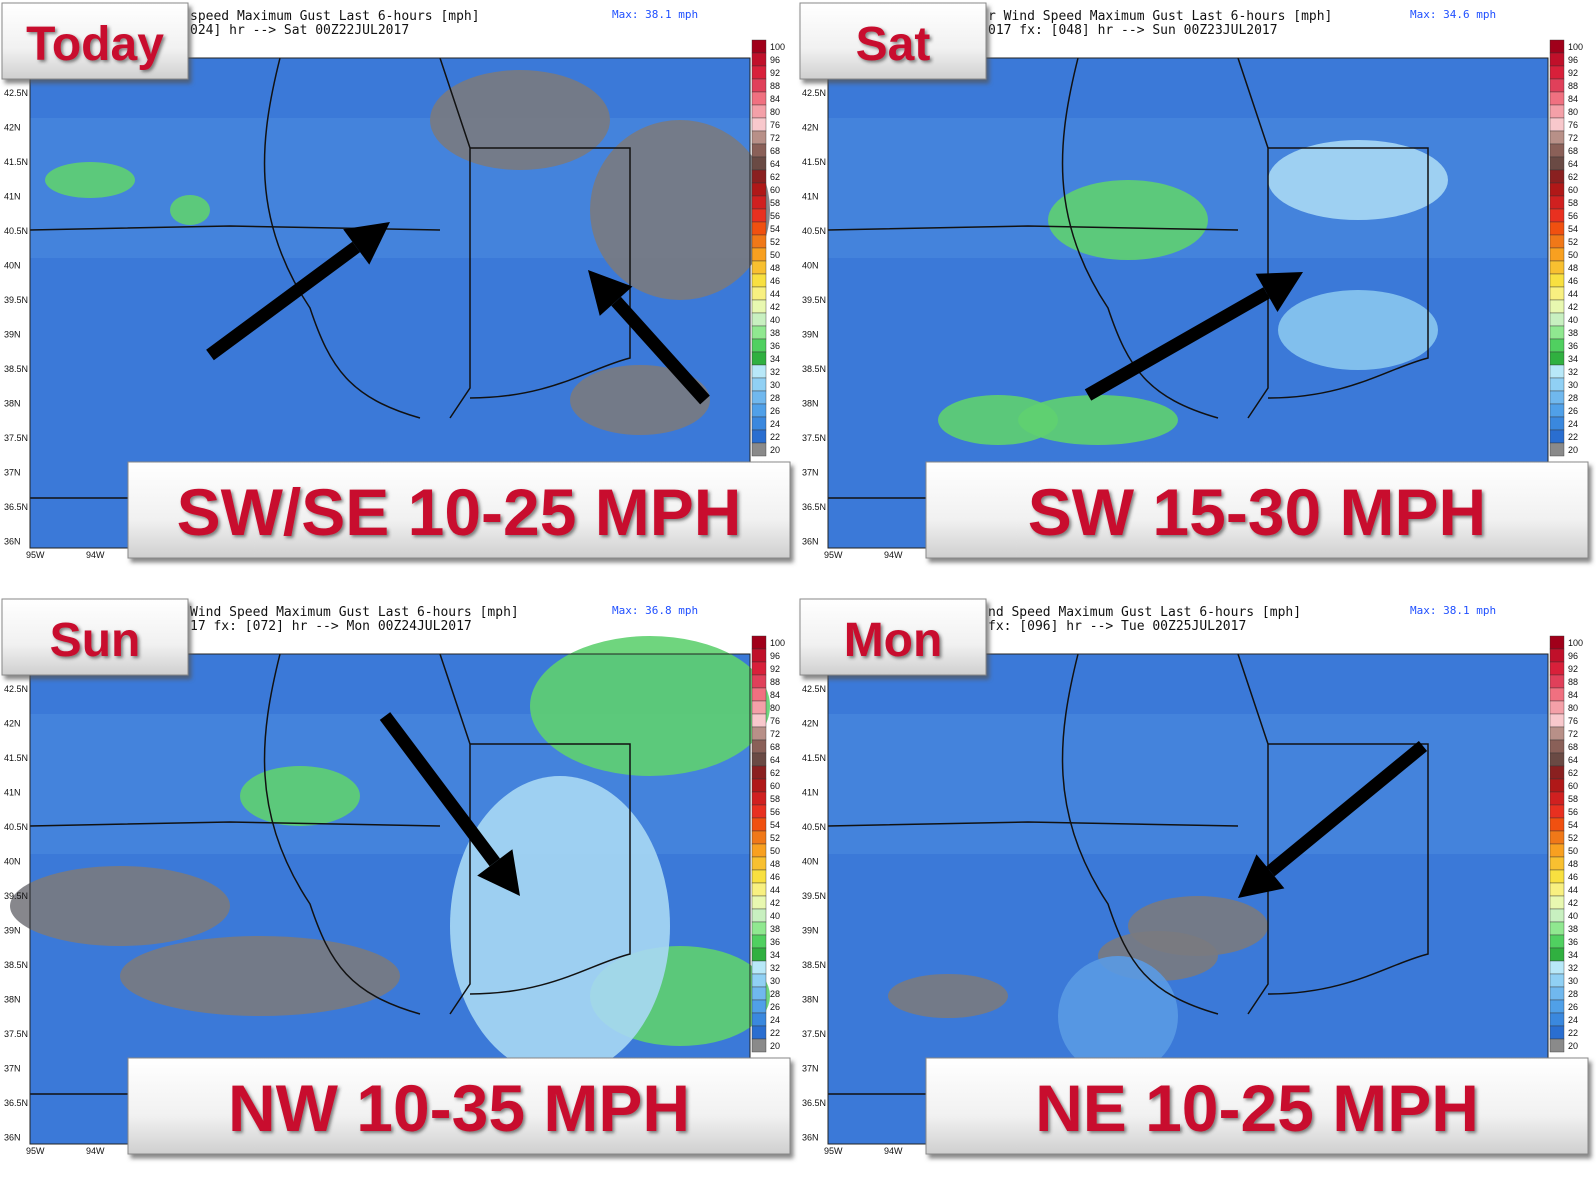 This screenshot has width=1596, height=1192. What do you see at coordinates (1573, 955) in the screenshot?
I see `colorbar-label: 34` at bounding box center [1573, 955].